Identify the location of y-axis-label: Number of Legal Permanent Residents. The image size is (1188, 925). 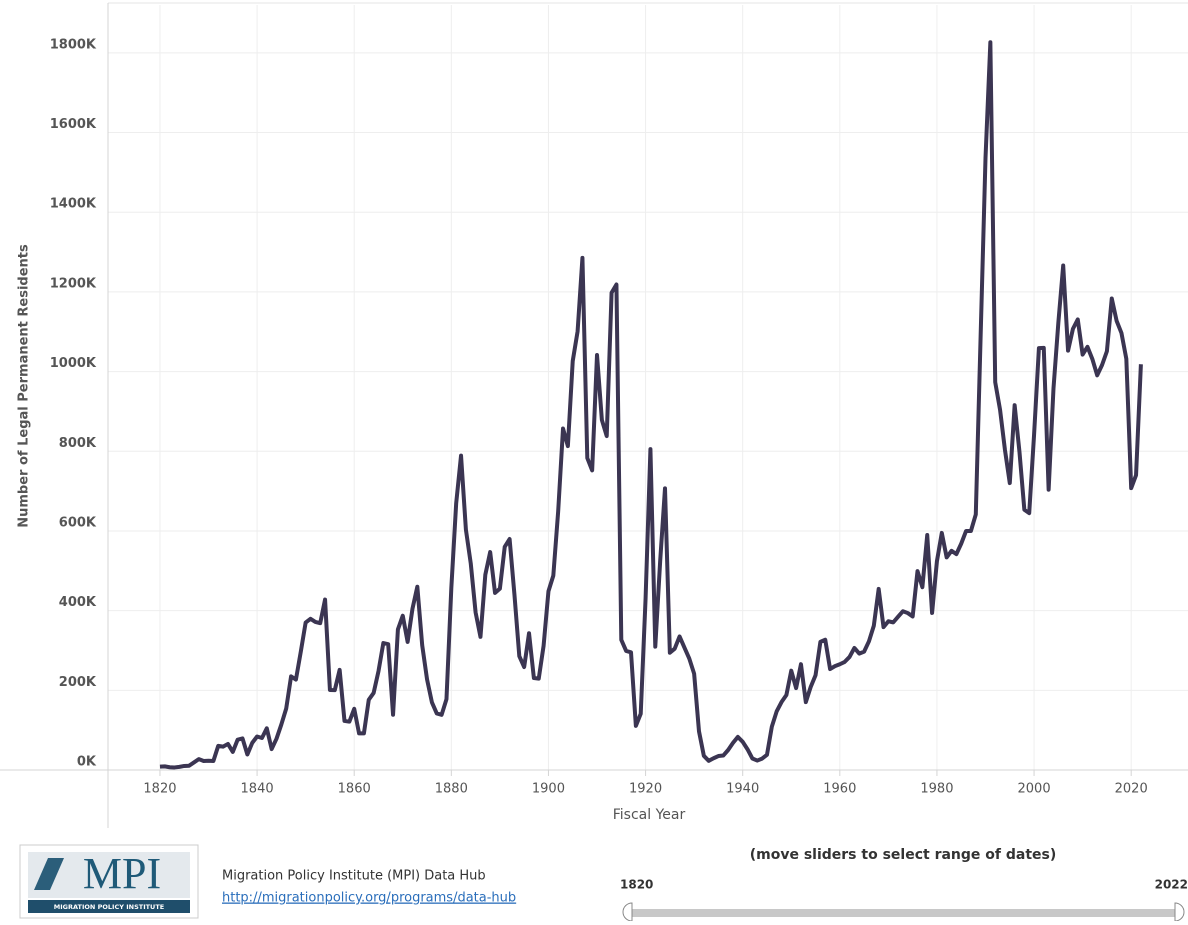
(24, 386).